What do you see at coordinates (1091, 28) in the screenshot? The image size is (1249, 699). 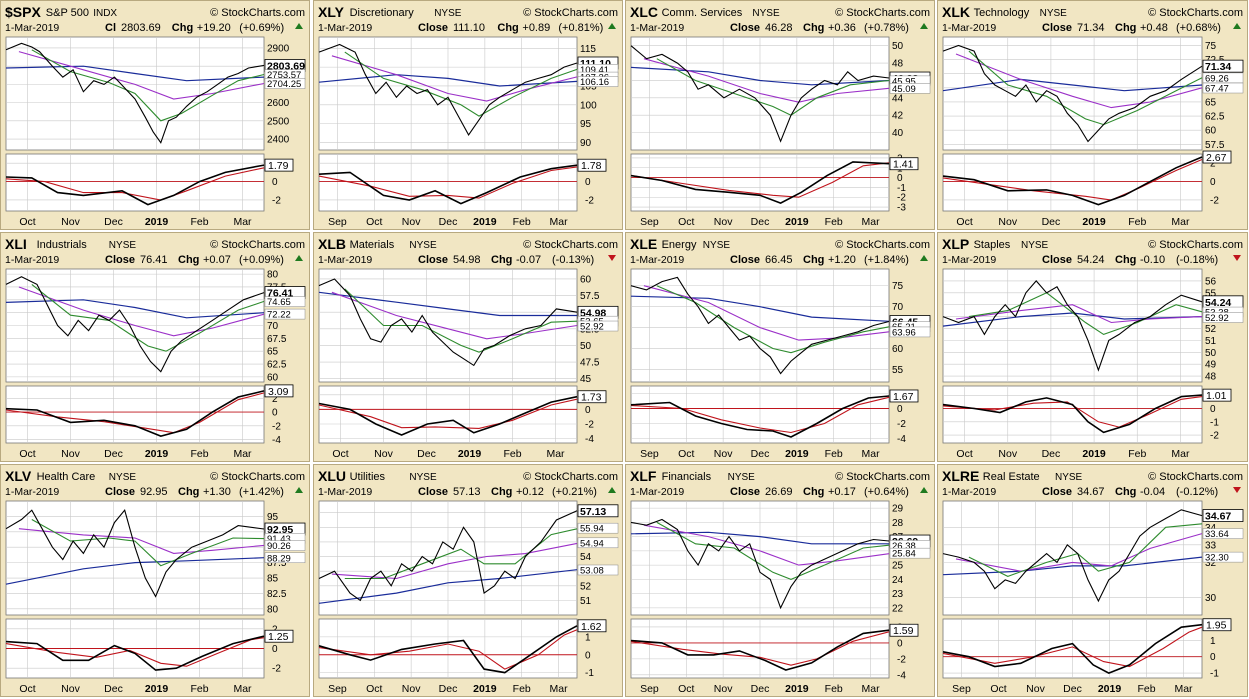 I see `close-value: 71.34` at bounding box center [1091, 28].